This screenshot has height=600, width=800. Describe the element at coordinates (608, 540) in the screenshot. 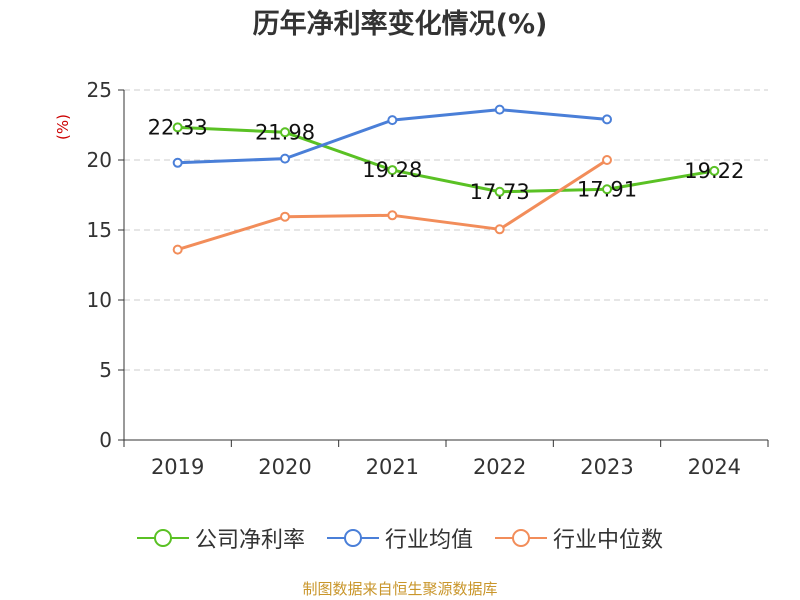

I see `legend-label: 行业中位数` at that location.